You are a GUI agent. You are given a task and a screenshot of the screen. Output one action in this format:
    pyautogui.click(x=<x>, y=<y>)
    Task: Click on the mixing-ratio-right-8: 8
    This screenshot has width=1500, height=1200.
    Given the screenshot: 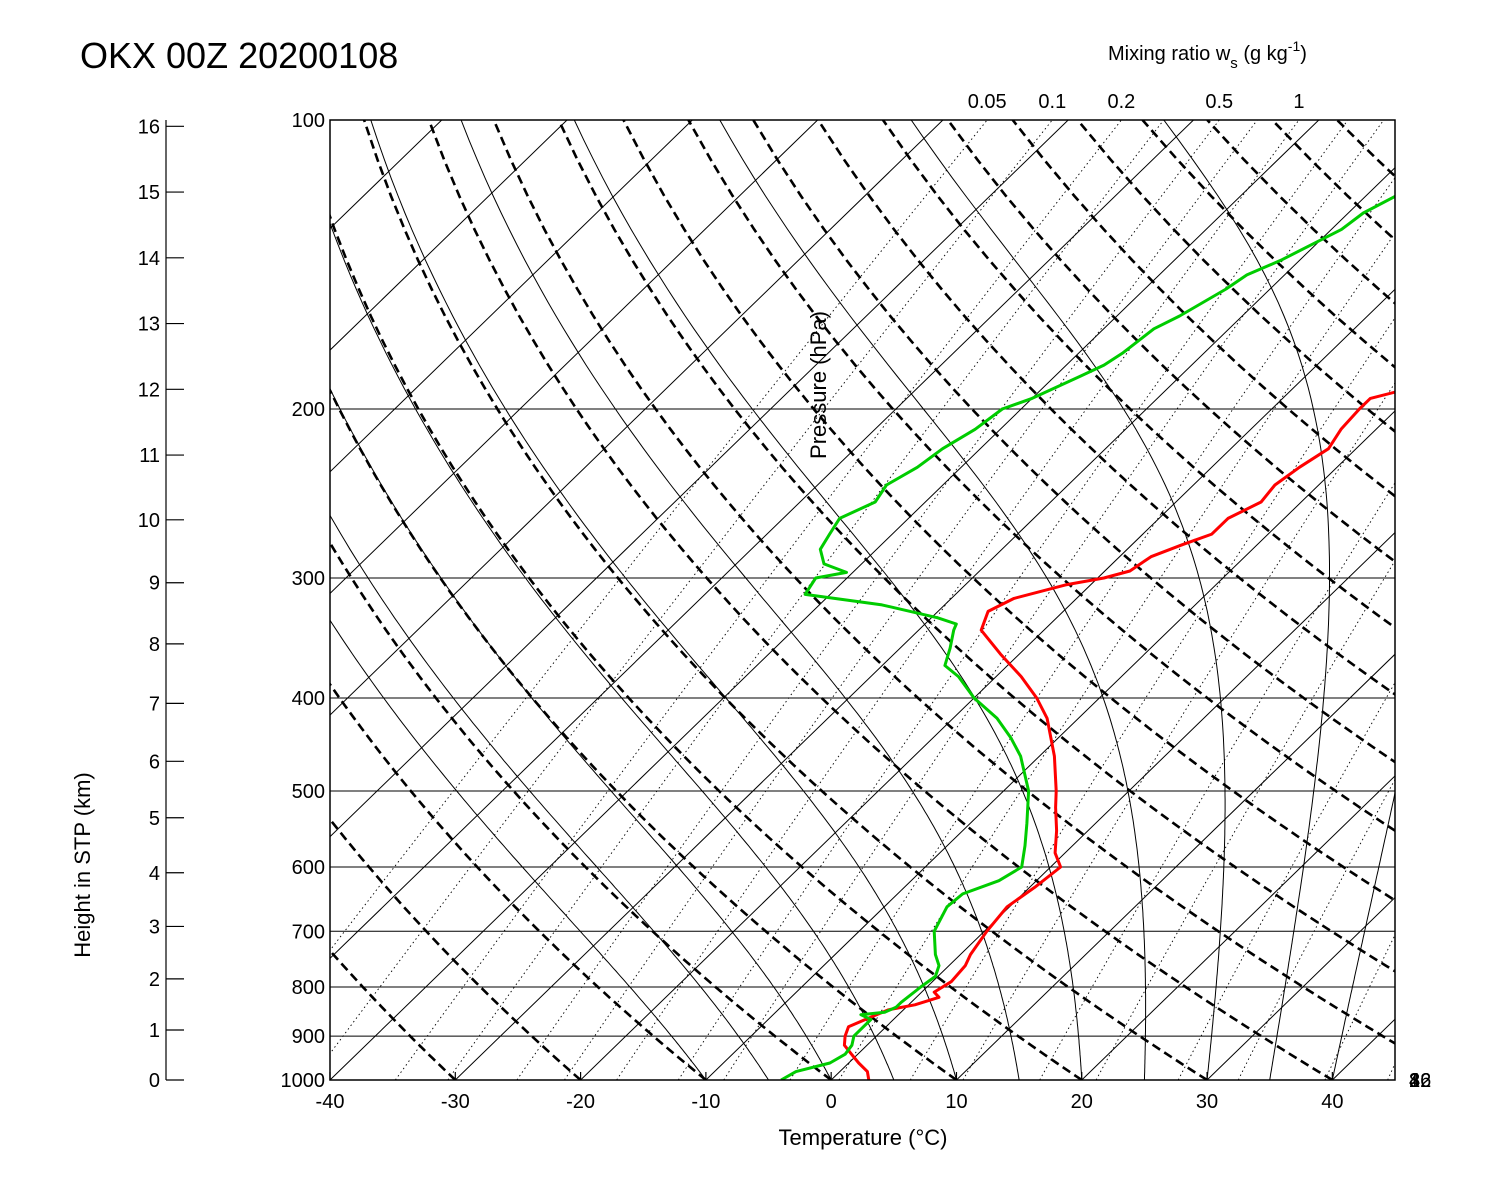 What is the action you would take?
    pyautogui.click(x=1414, y=1081)
    